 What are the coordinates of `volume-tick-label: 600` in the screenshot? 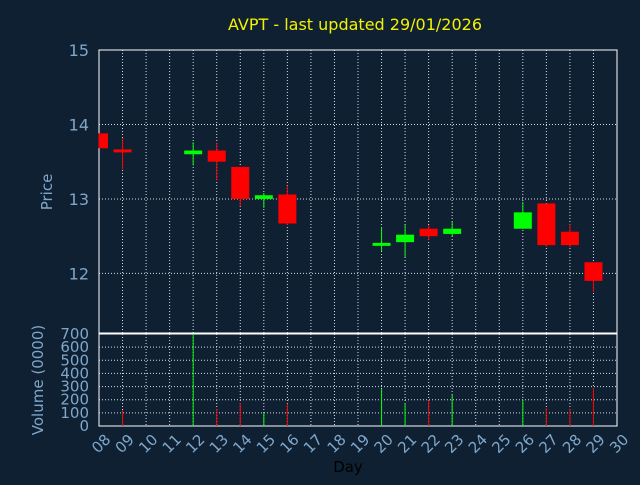 It's located at (74, 347).